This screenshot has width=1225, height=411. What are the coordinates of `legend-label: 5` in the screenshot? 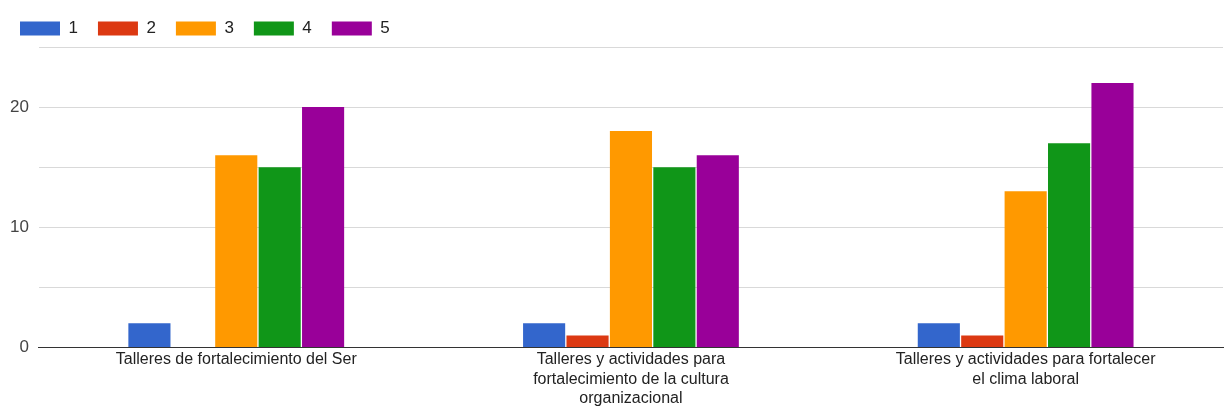 It's located at (385, 28).